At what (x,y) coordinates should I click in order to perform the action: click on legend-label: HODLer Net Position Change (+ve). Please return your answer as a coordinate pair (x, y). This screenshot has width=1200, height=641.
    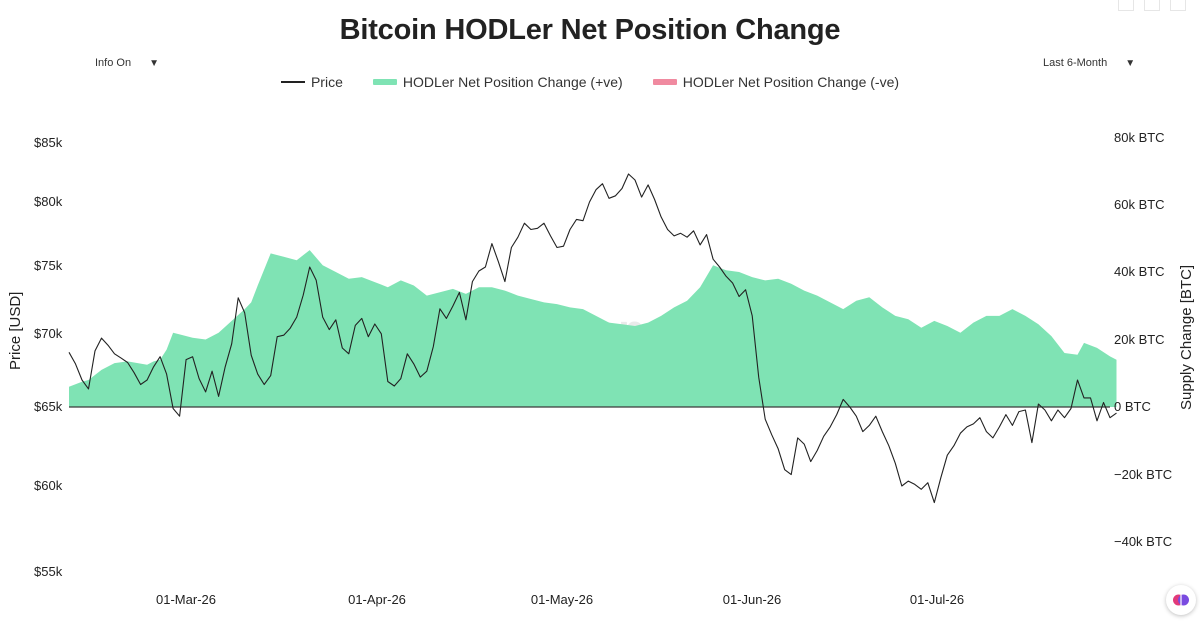
    Looking at the image, I should click on (512, 82).